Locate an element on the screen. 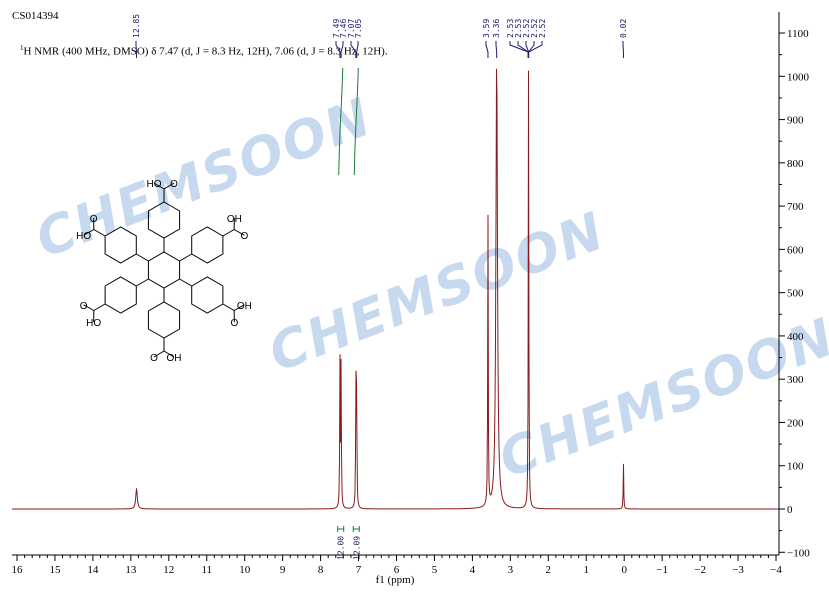 This screenshot has width=829, height=599. peak-label: 12.85 is located at coordinates (136, 26).